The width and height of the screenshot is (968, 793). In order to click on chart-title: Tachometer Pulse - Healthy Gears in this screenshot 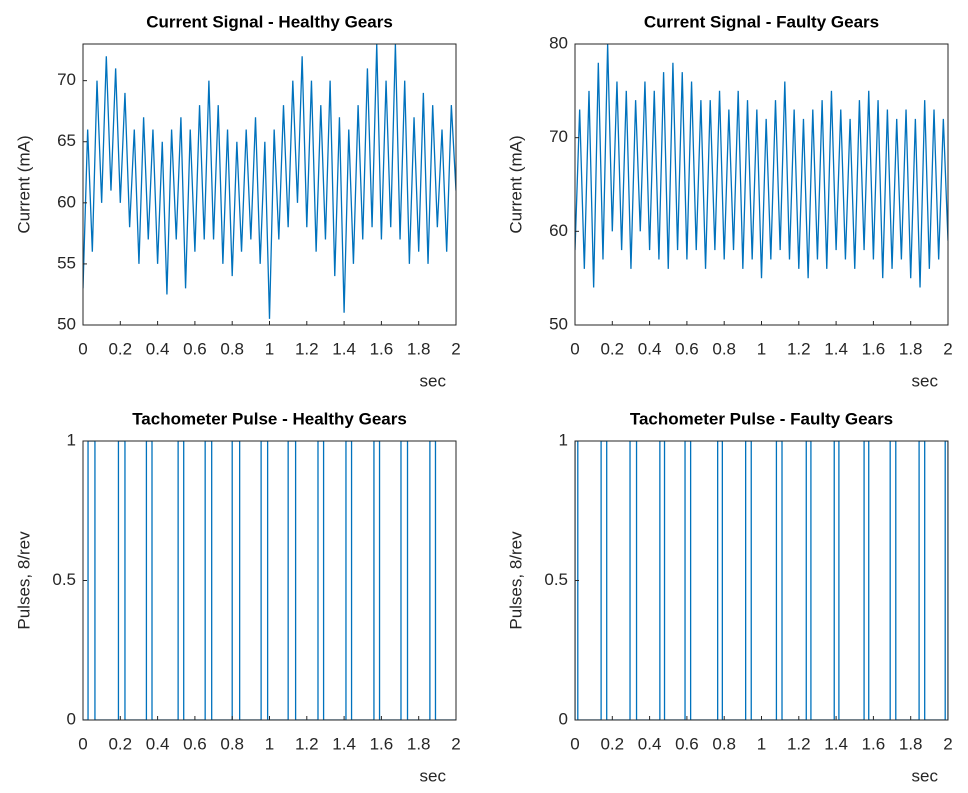, I will do `click(269, 418)`.